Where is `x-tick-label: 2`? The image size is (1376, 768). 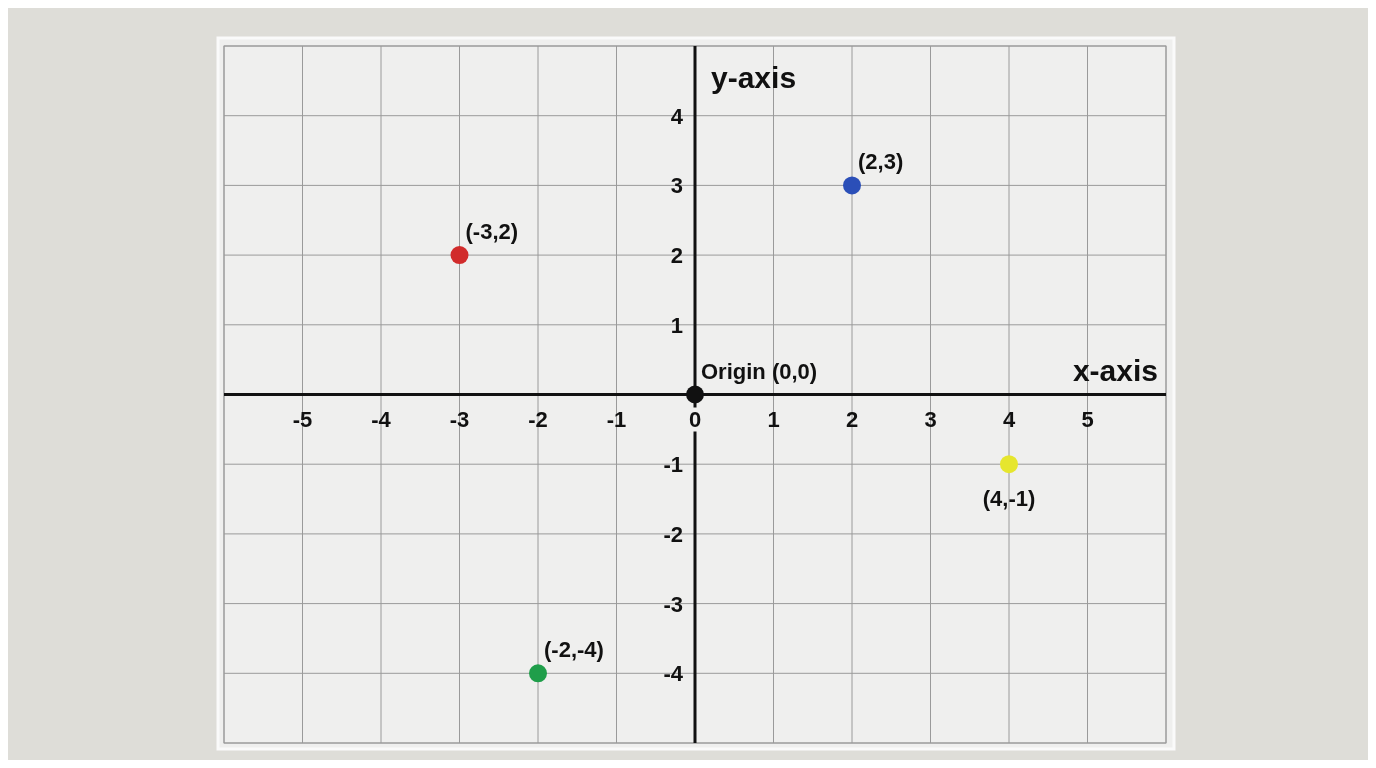
x-tick-label: 2 is located at coordinates (852, 419).